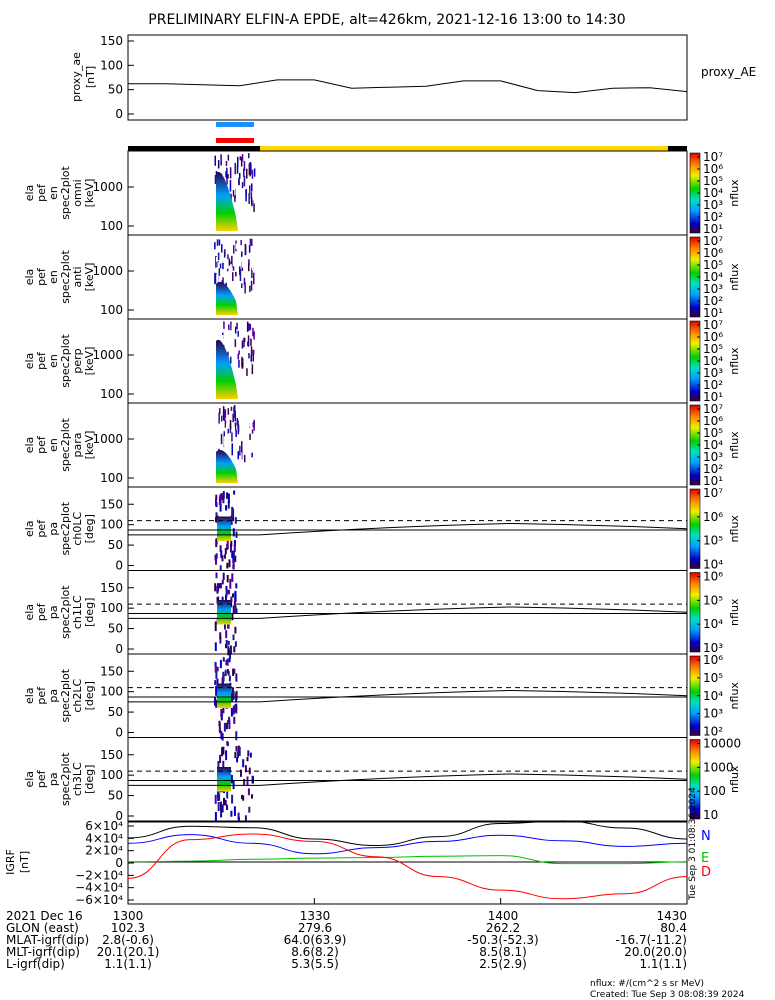 The width and height of the screenshot is (775, 1000). I want to click on footer-row-label: GLON (east), so click(42, 928).